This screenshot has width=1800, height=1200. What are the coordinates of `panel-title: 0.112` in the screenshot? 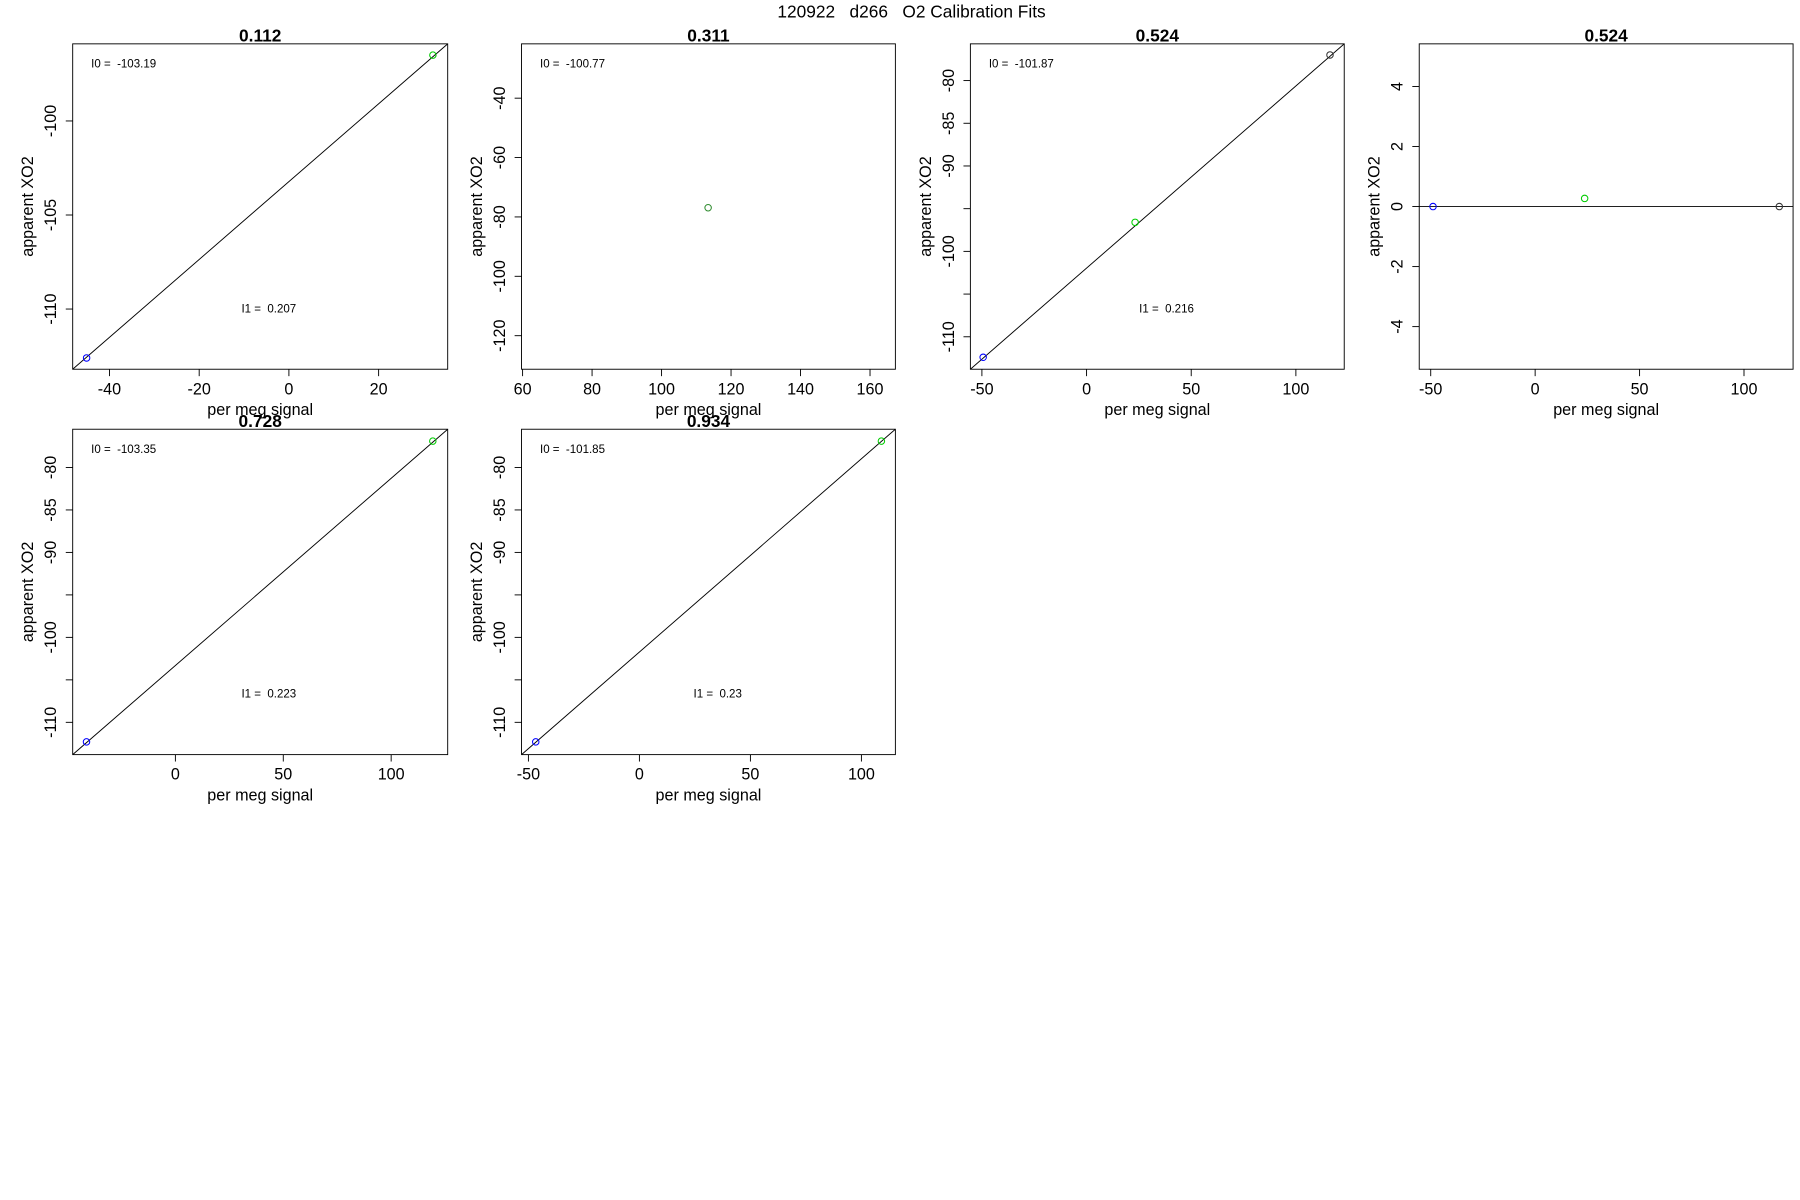 It's located at (260, 35).